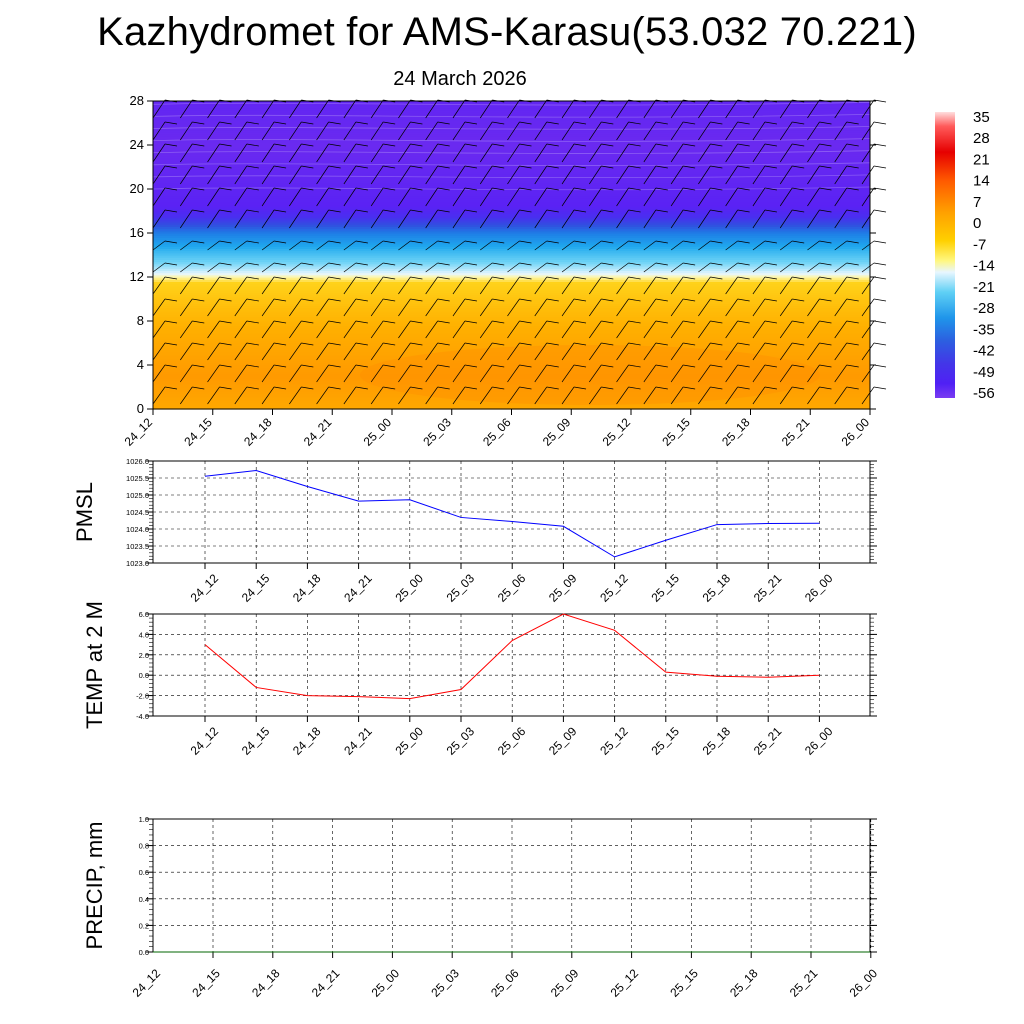  I want to click on y-tick-label: 4, so click(140, 364).